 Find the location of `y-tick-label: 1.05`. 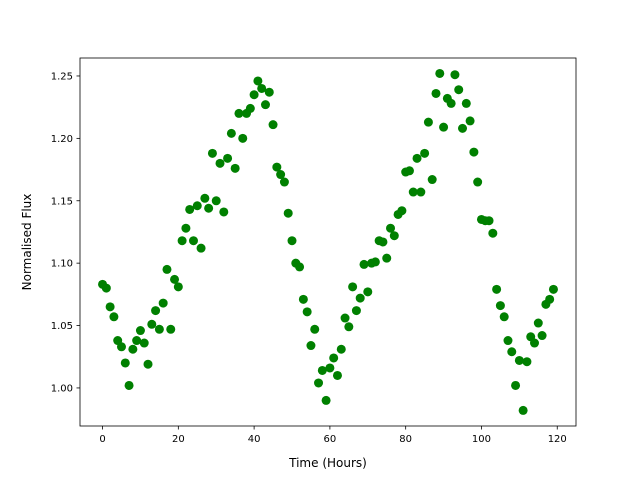

y-tick-label: 1.05 is located at coordinates (62, 326).